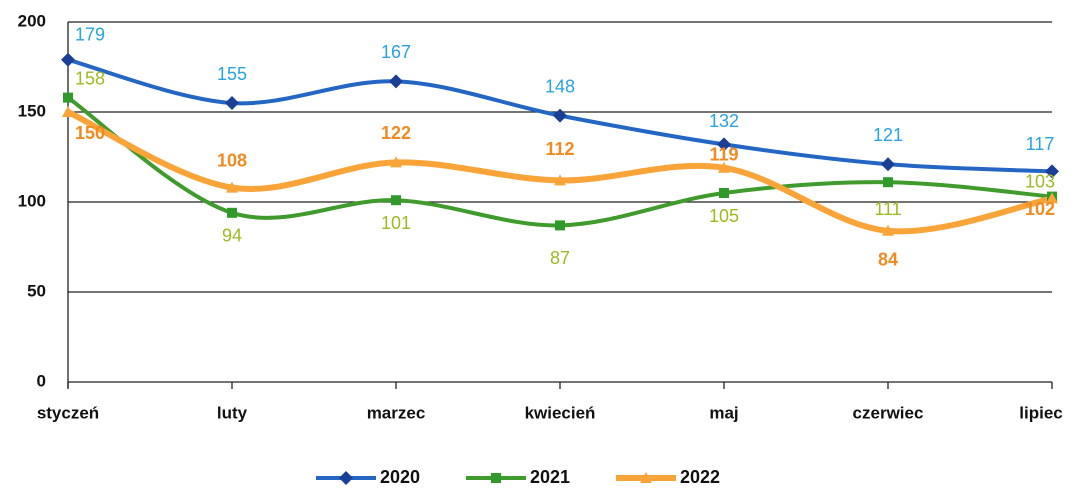  What do you see at coordinates (232, 160) in the screenshot?
I see `data-label: 108` at bounding box center [232, 160].